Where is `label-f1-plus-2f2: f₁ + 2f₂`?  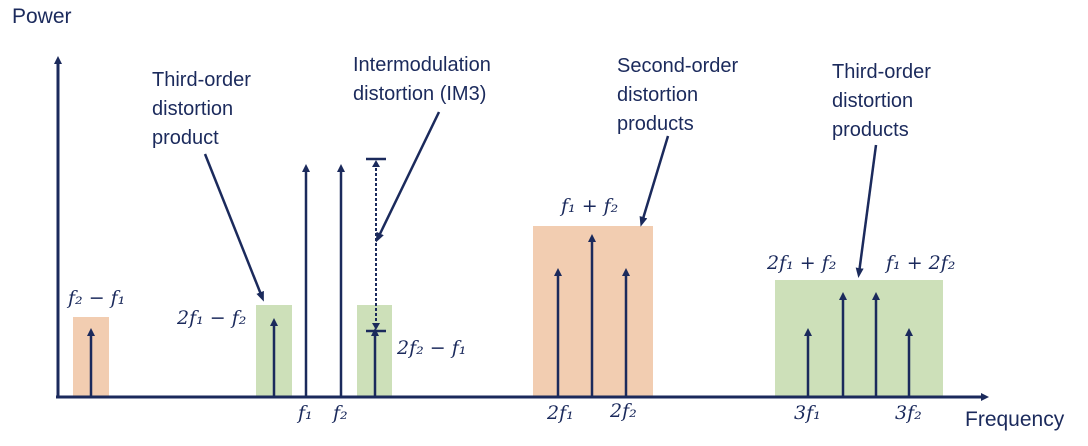 label-f1-plus-2f2: f₁ + 2f₂ is located at coordinates (921, 263).